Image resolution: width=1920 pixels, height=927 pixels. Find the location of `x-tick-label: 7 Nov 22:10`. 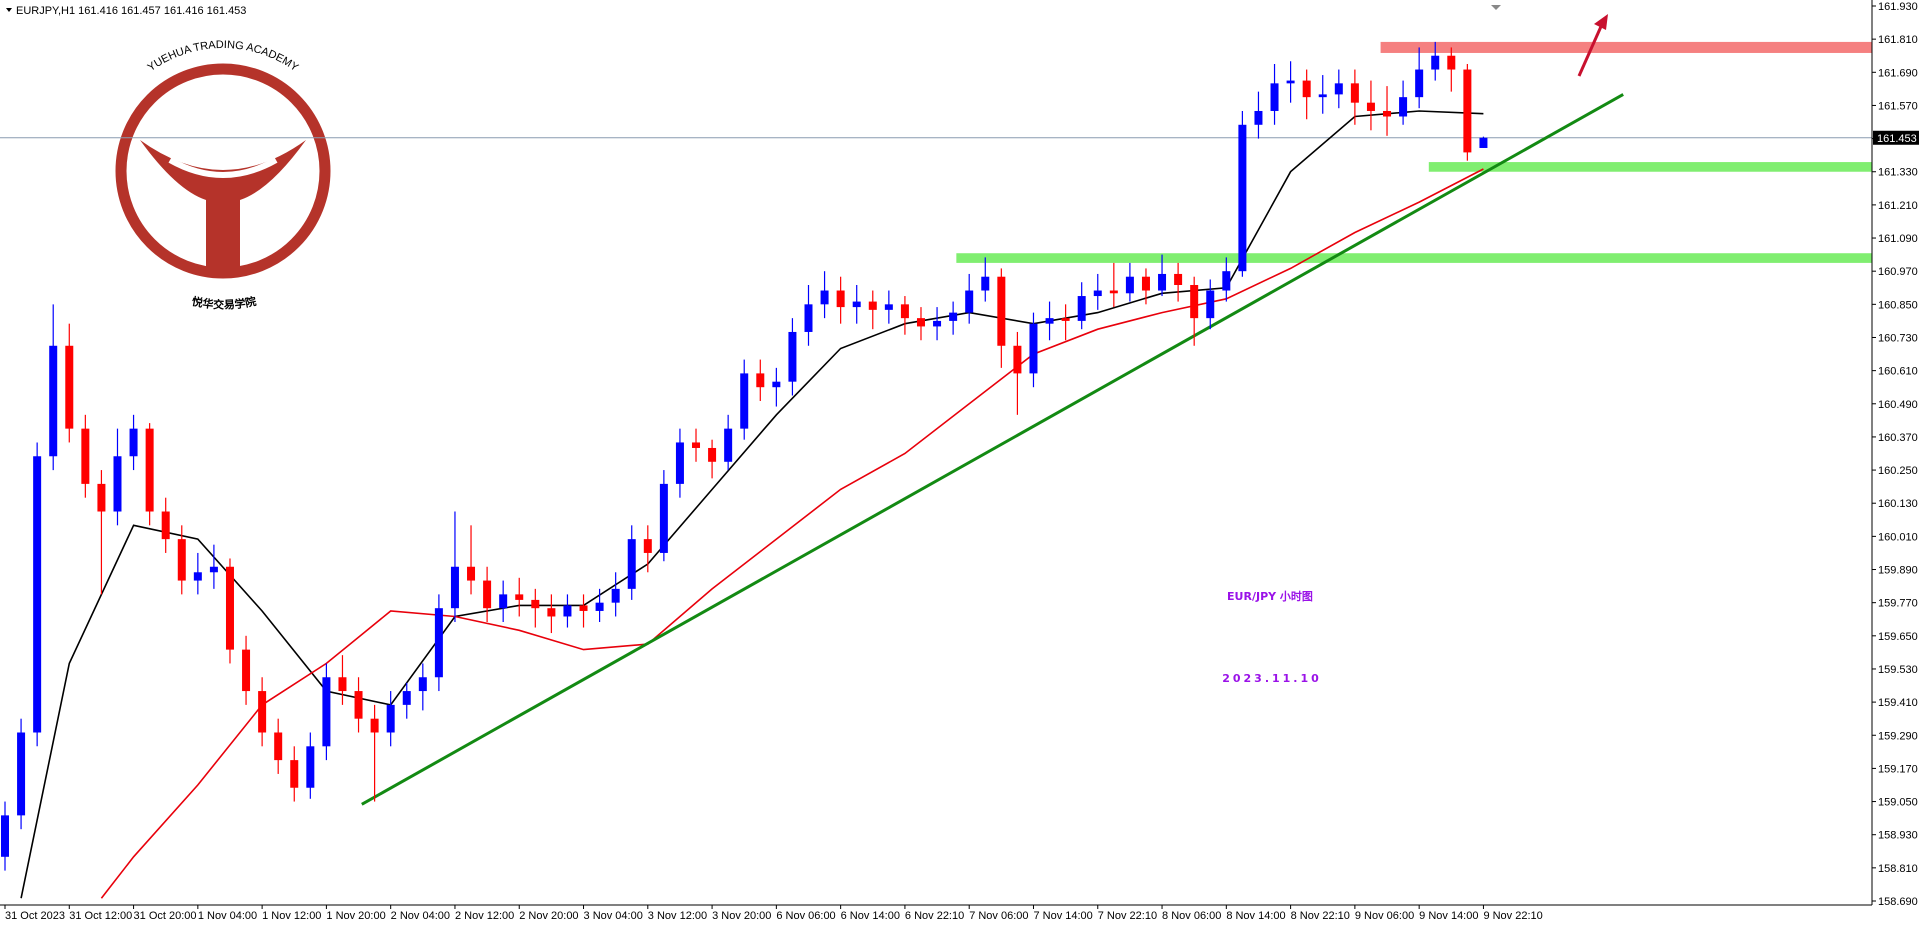

x-tick-label: 7 Nov 22:10 is located at coordinates (1127, 916).